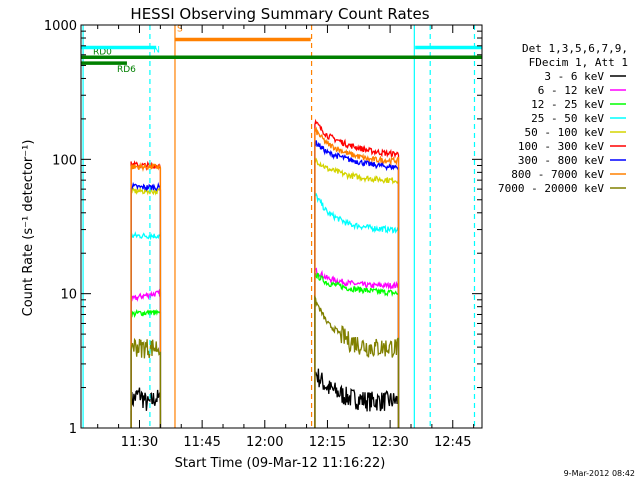  Describe the element at coordinates (180, 29) in the screenshot. I see `flag-label-3: S` at that location.